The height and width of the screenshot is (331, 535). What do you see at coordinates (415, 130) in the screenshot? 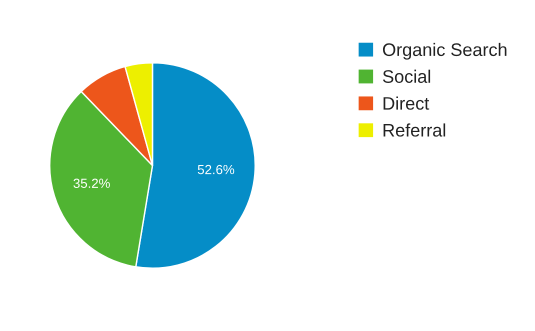
I see `legend-label: Referral` at bounding box center [415, 130].